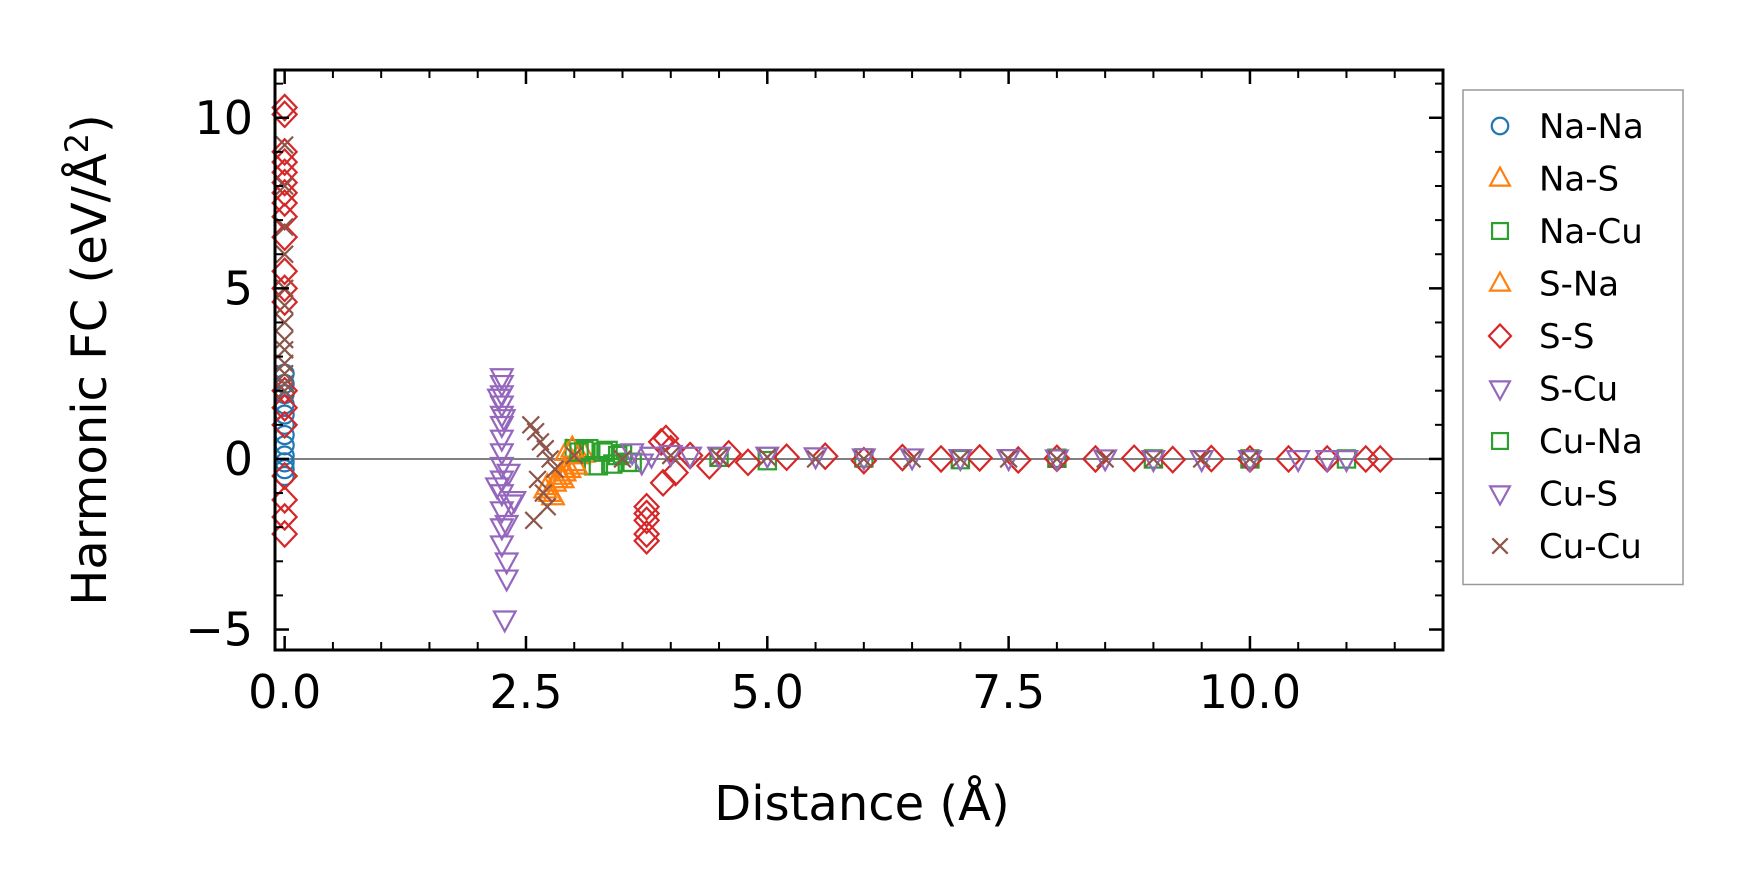  Describe the element at coordinates (1579, 180) in the screenshot. I see `legend-label: Na-S` at that location.